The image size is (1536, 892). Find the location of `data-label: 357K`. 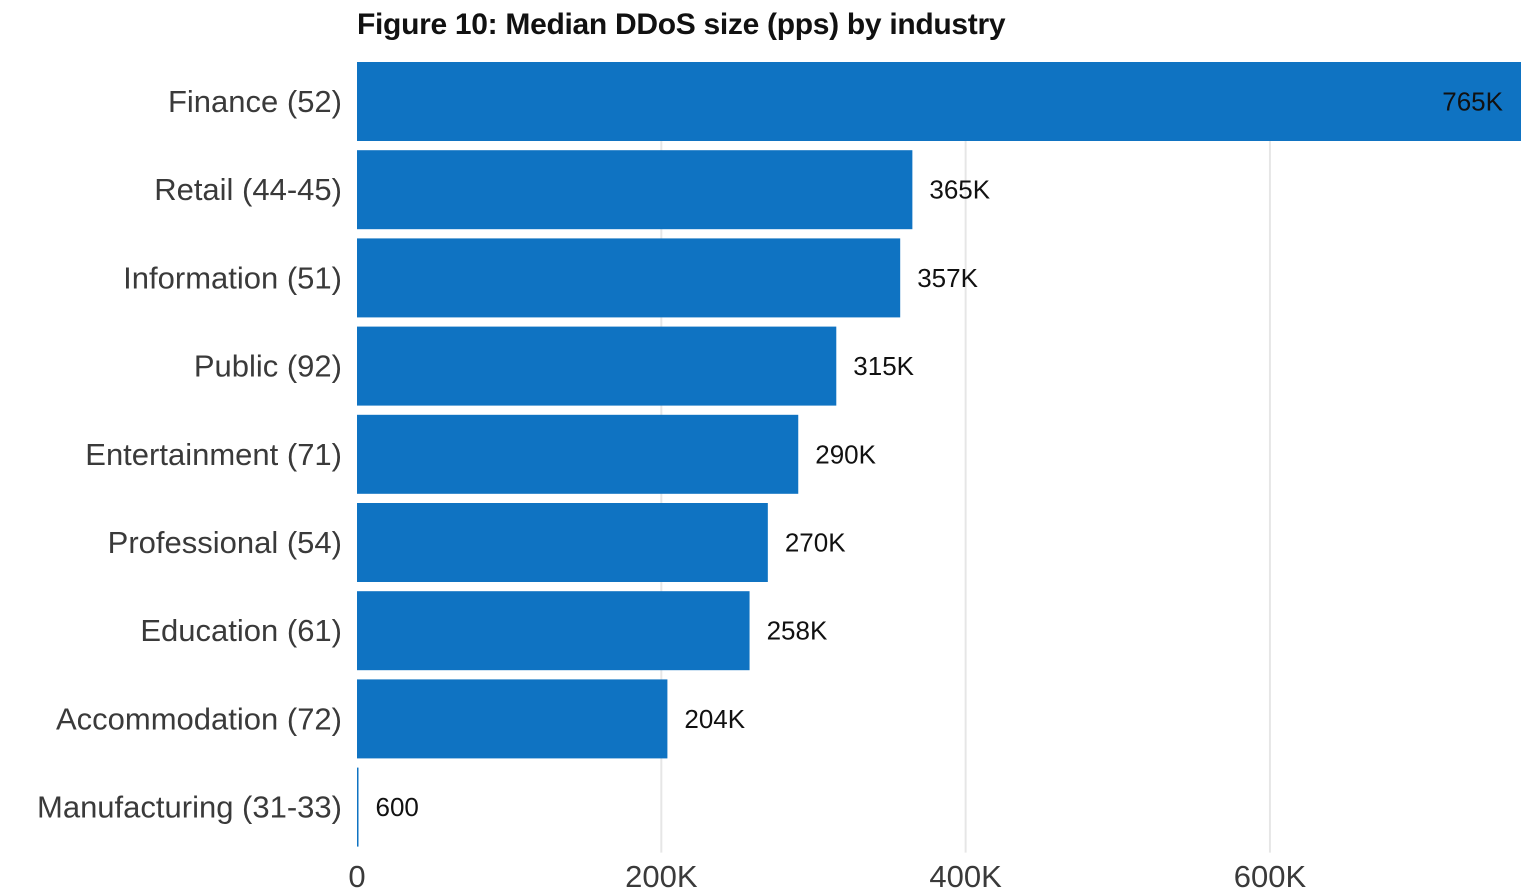

data-label: 357K is located at coordinates (947, 278).